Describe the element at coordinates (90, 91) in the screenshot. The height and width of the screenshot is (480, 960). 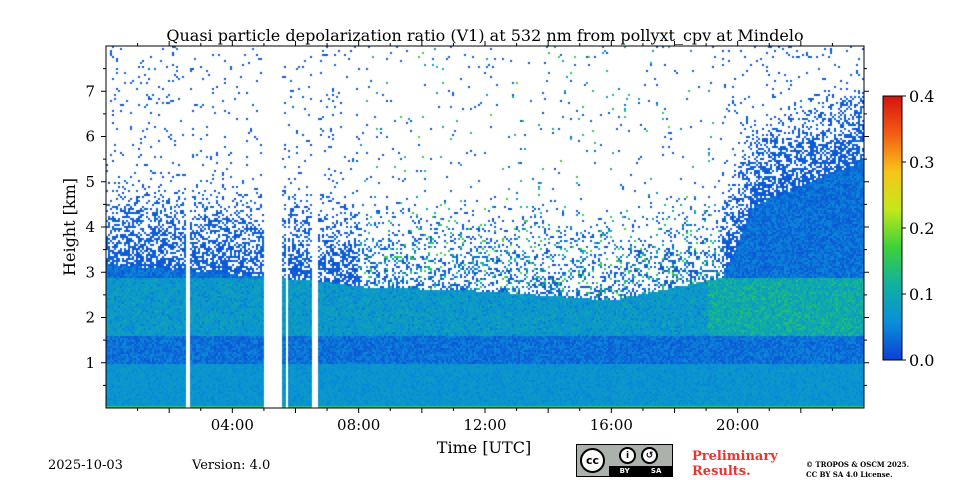
I see `y-tick-label: 7` at that location.